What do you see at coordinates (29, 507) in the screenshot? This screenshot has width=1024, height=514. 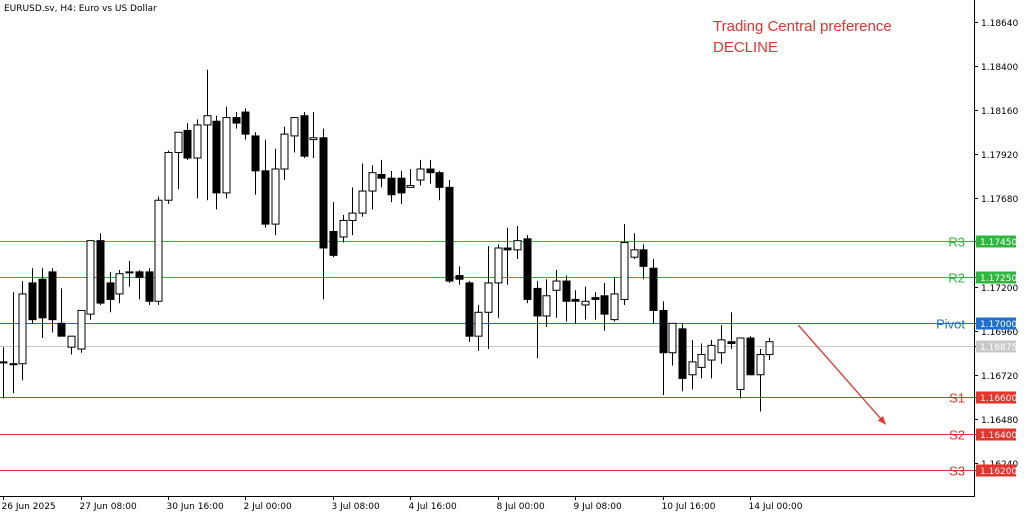 I see `x-tick-label: 26 Jun 2025` at bounding box center [29, 507].